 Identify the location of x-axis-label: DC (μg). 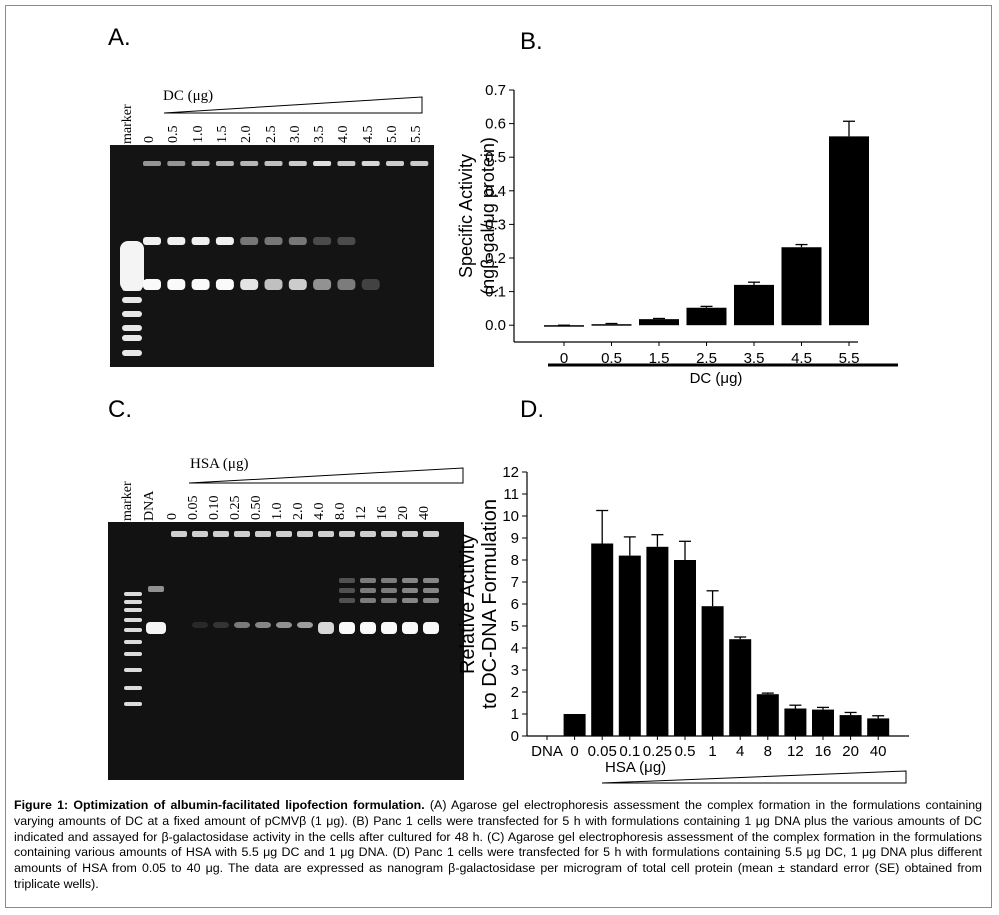
(716, 378).